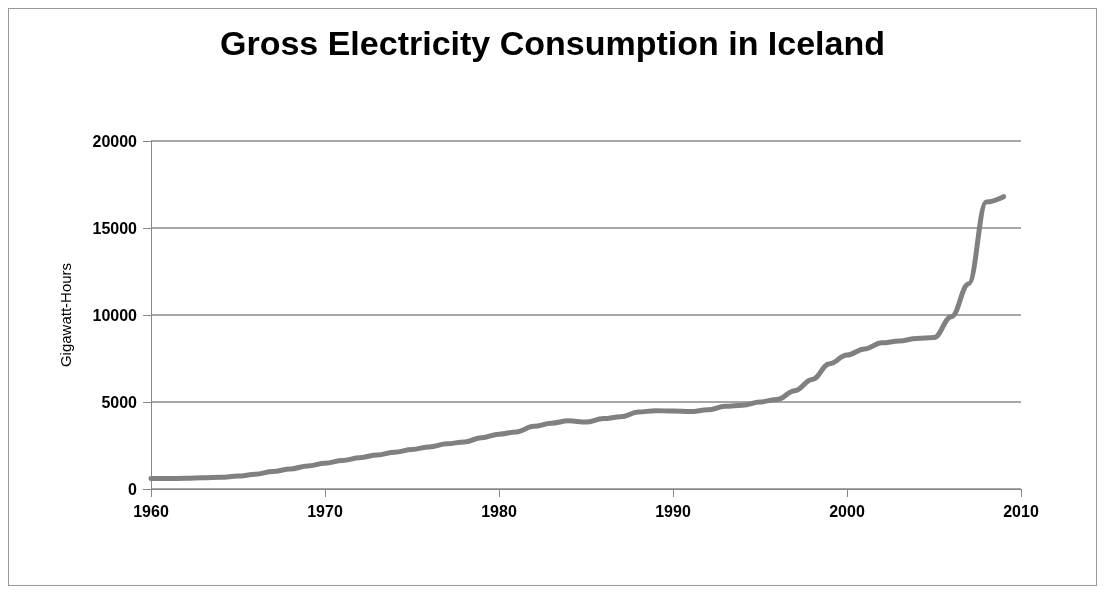  What do you see at coordinates (115, 228) in the screenshot?
I see `y-tick-label: 15000` at bounding box center [115, 228].